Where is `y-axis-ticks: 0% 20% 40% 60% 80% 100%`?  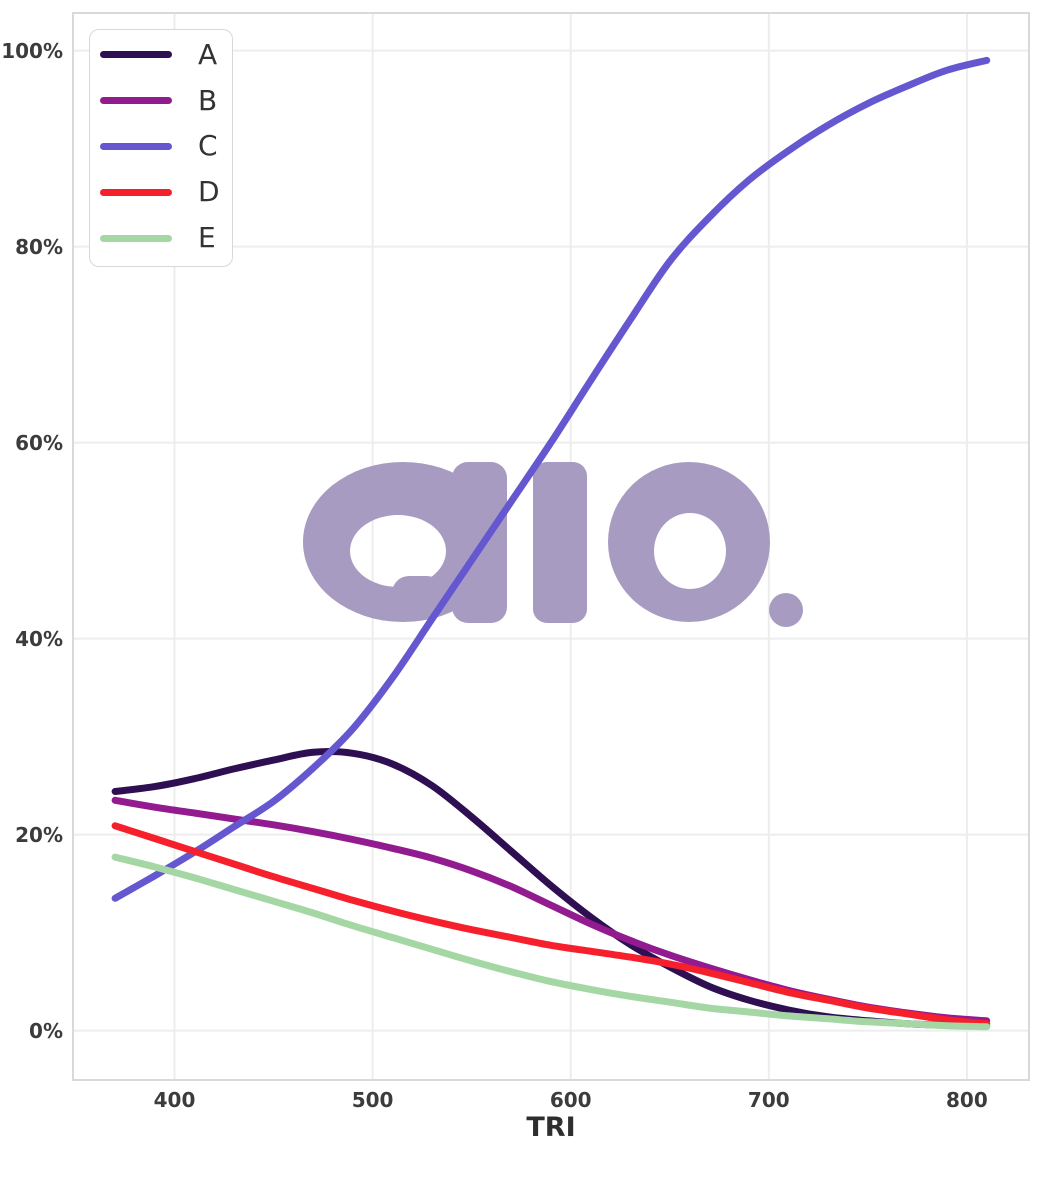
y-axis-ticks: 0% 20% 40% 60% 80% 100% is located at coordinates (32, 541).